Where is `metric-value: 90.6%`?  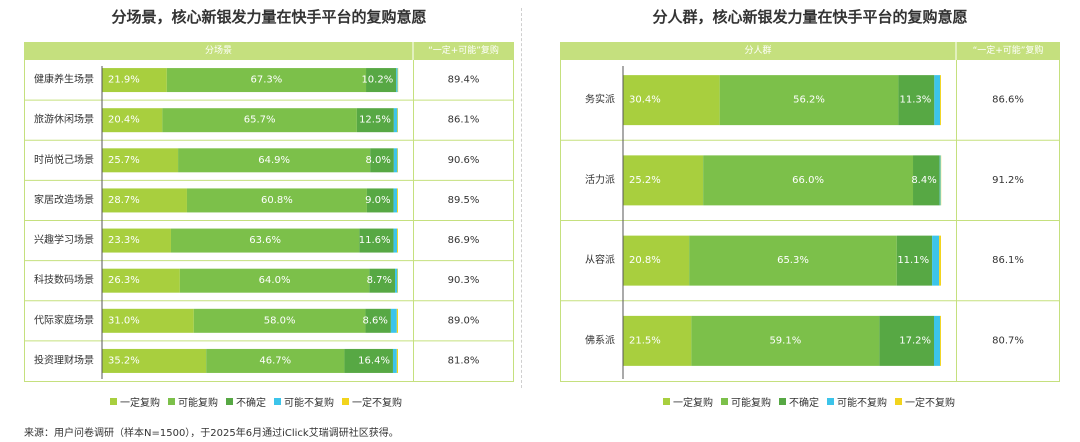 metric-value: 90.6% is located at coordinates (464, 160).